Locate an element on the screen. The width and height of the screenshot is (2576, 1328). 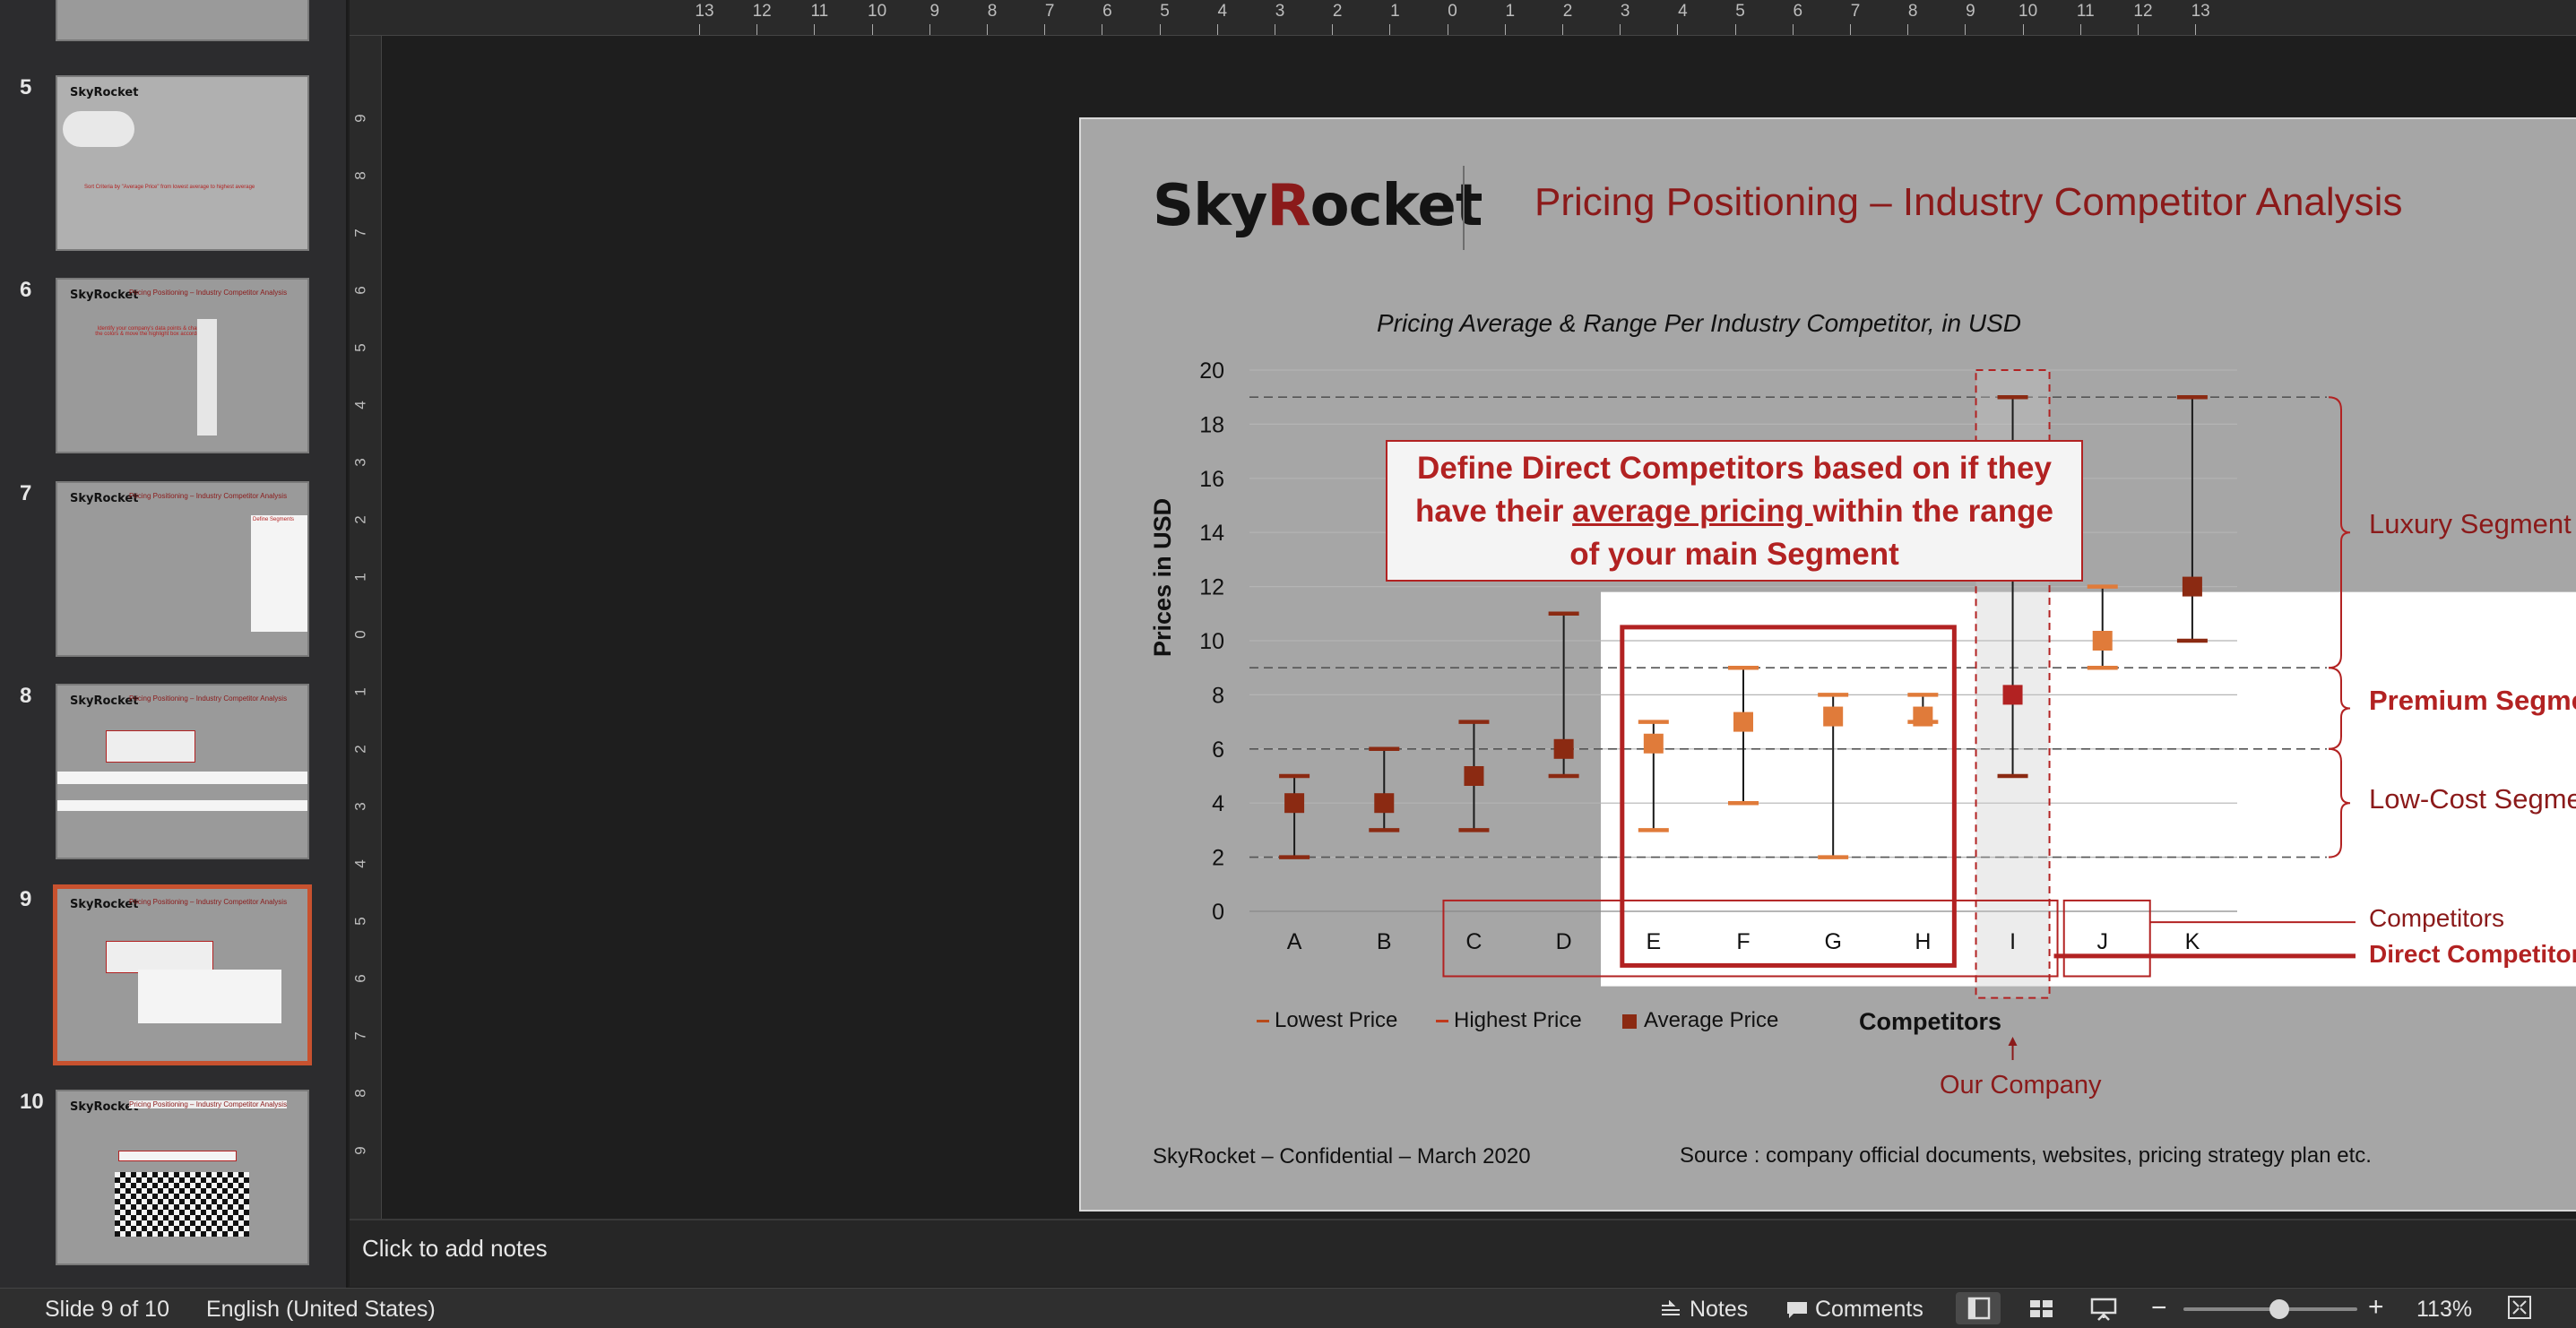
y-tick-label: 0 is located at coordinates (1218, 913).